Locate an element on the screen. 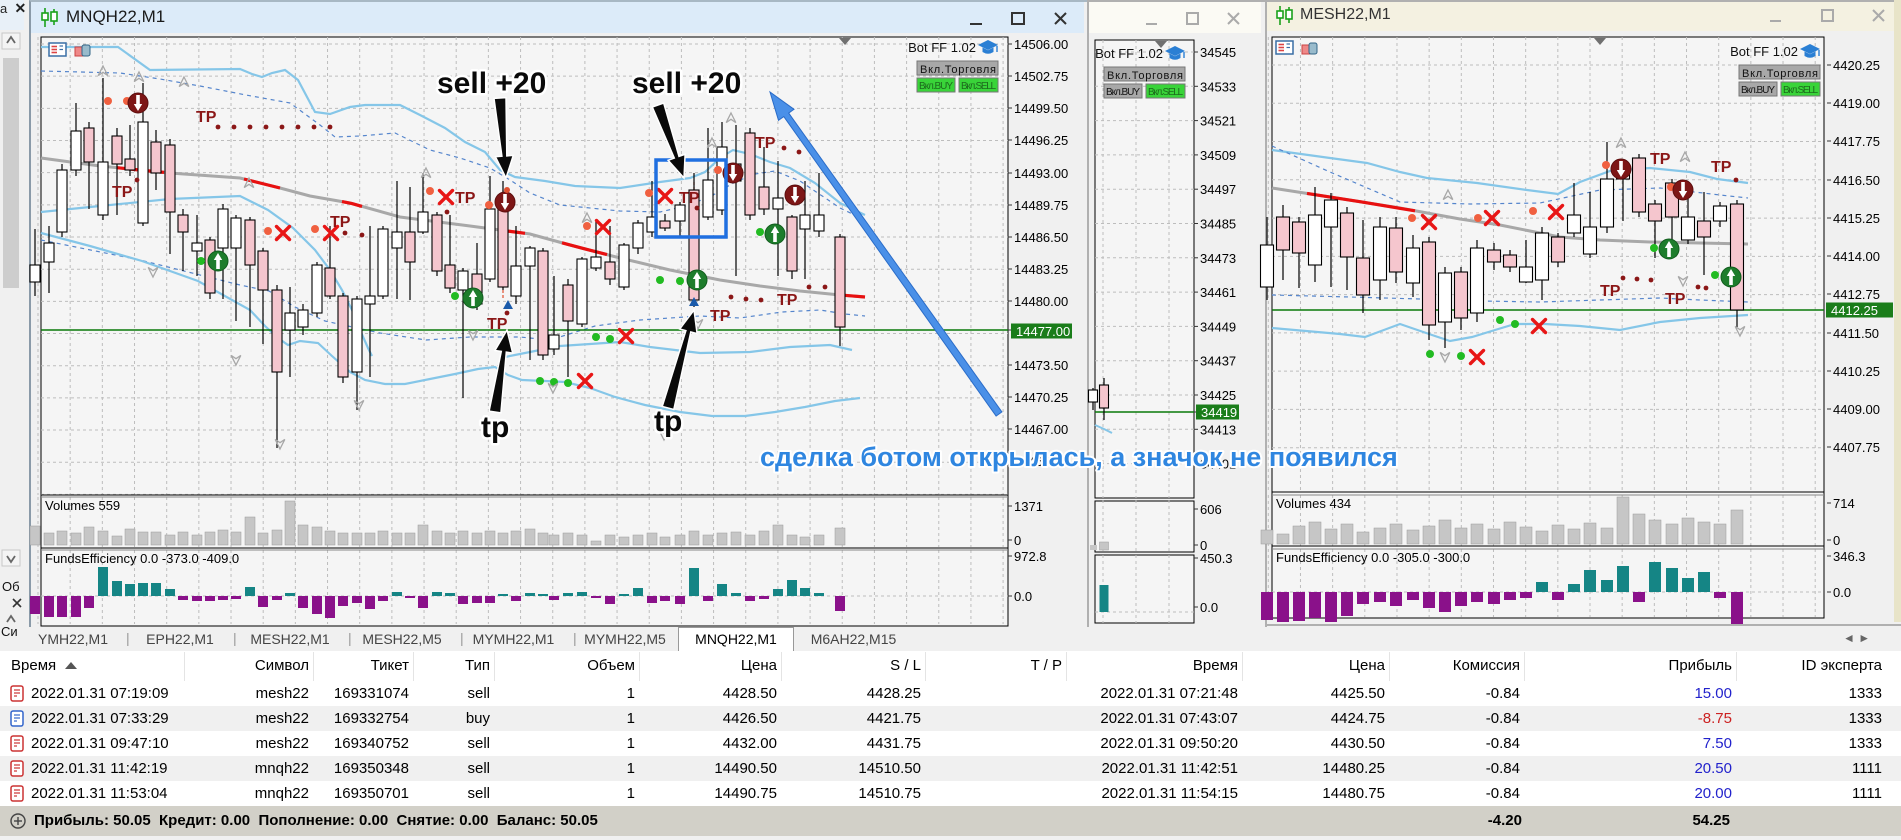 This screenshot has width=1901, height=840. svg-text: 34497 is located at coordinates (1218, 189).